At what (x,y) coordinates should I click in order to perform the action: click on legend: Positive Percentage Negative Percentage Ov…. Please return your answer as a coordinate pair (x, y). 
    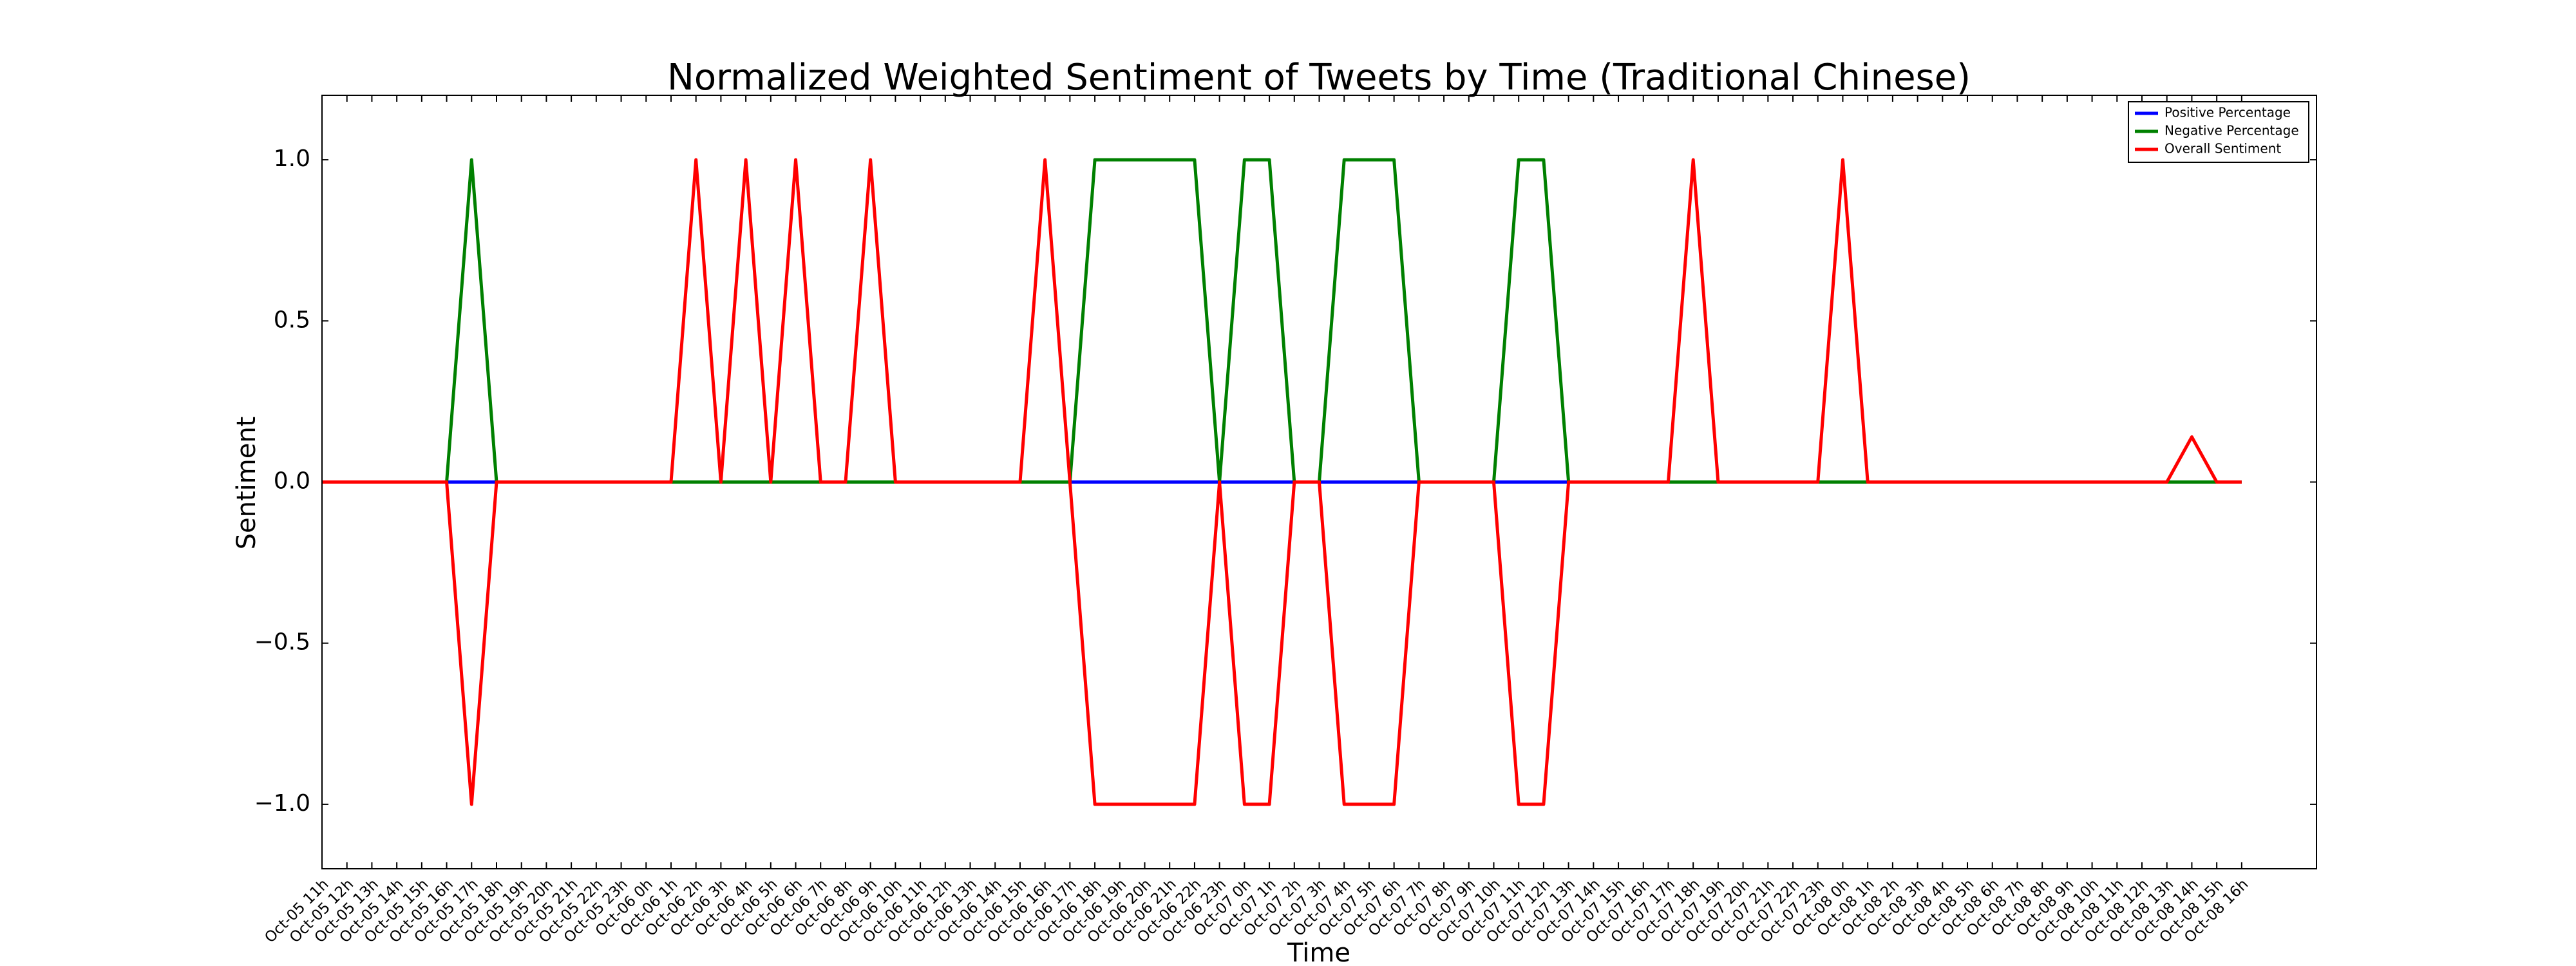
    Looking at the image, I should click on (2218, 132).